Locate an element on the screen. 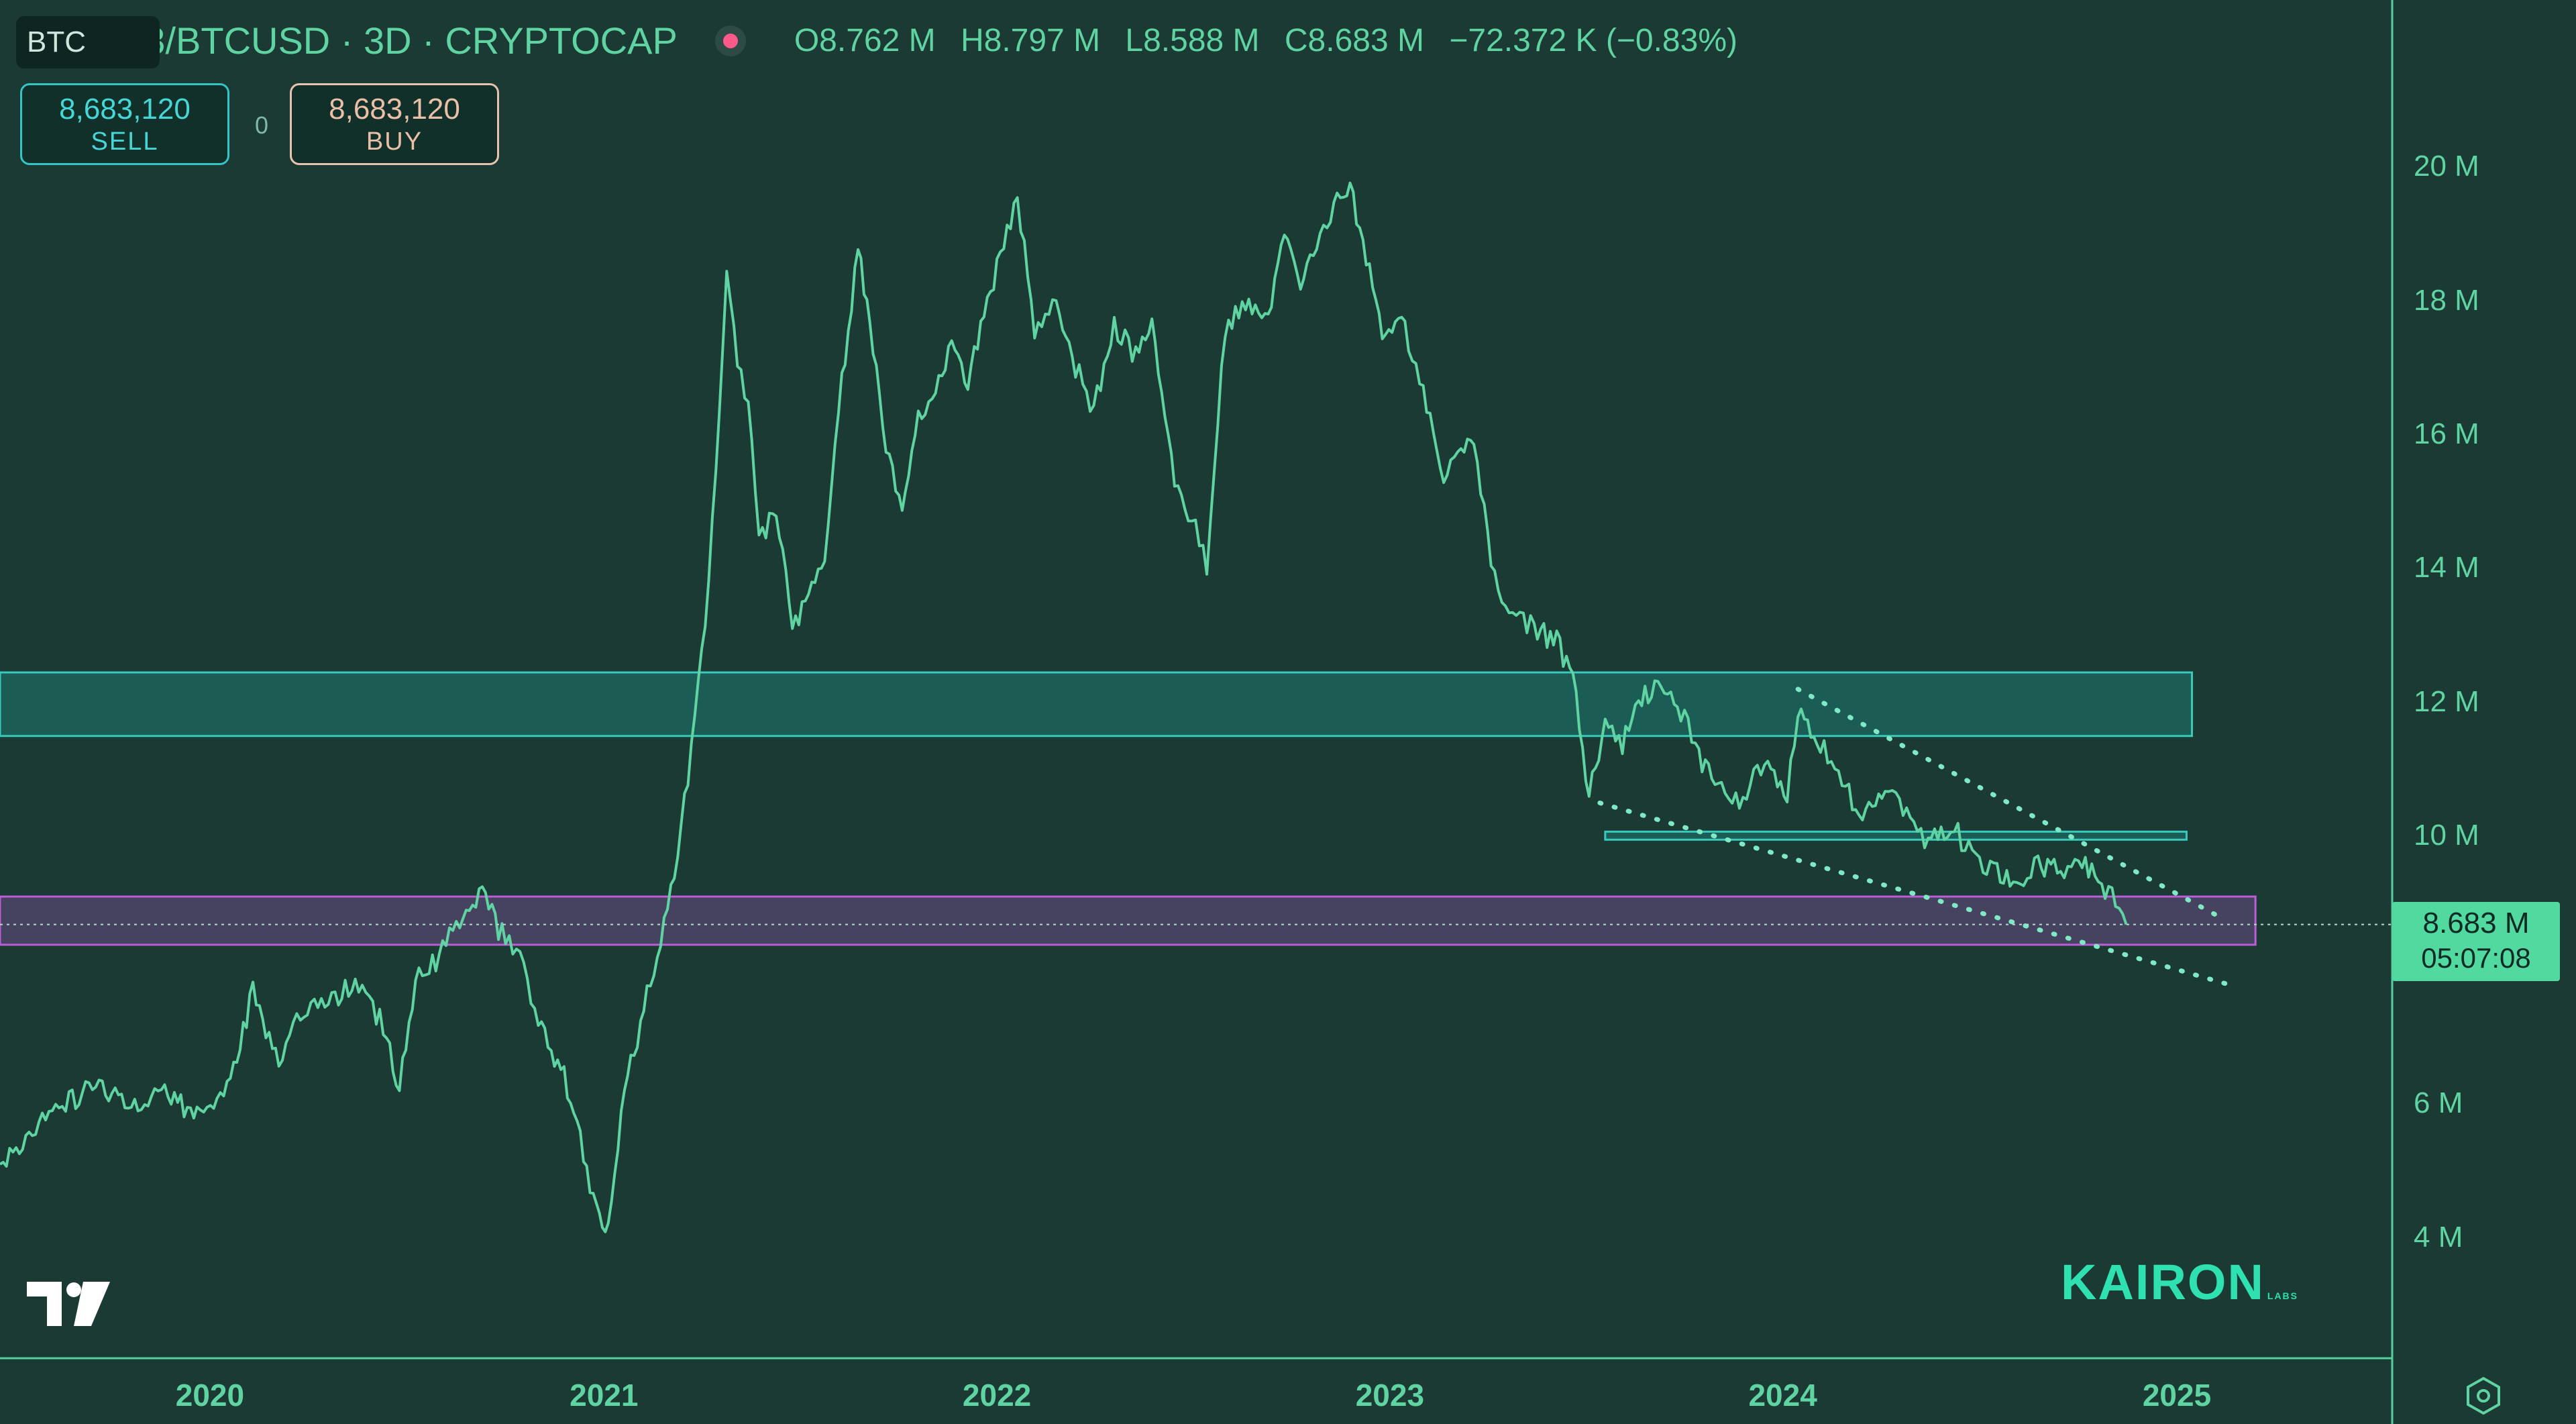 The height and width of the screenshot is (1424, 2576). brand-name: KAIRON is located at coordinates (2163, 1282).